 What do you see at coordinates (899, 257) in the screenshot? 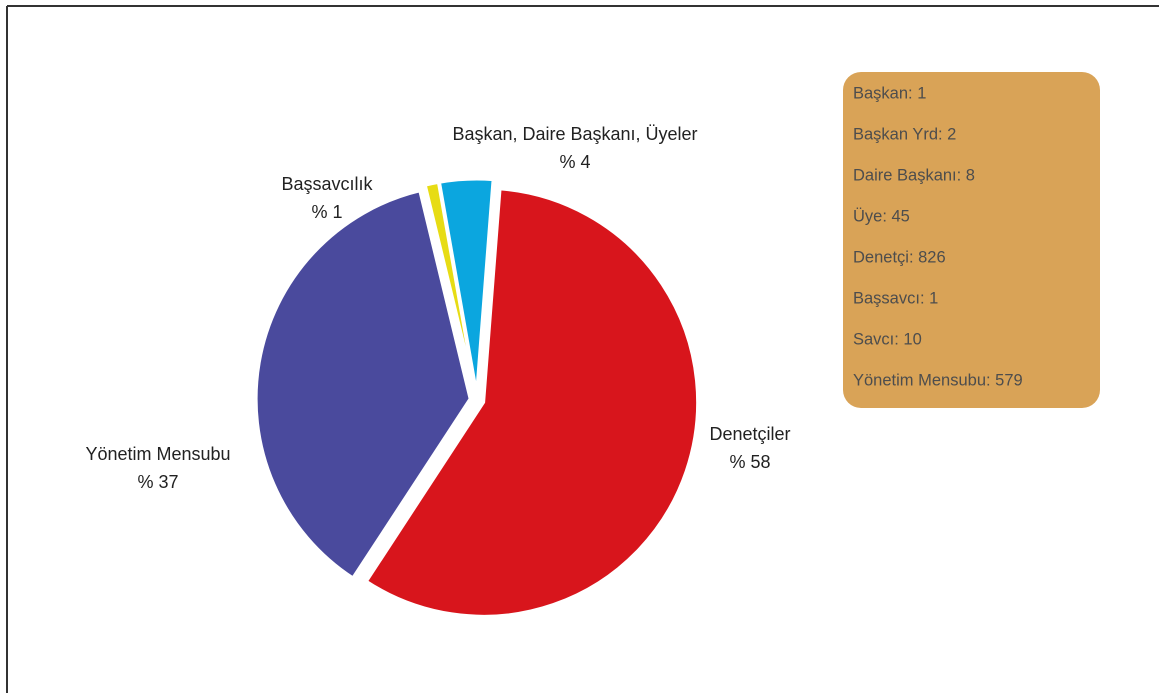
I see `info-item: Denetçi: 826` at bounding box center [899, 257].